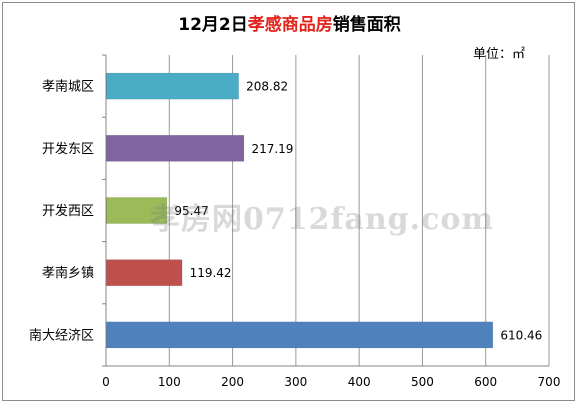 The image size is (579, 405). I want to click on category-label: 南大经济区, so click(61, 335).